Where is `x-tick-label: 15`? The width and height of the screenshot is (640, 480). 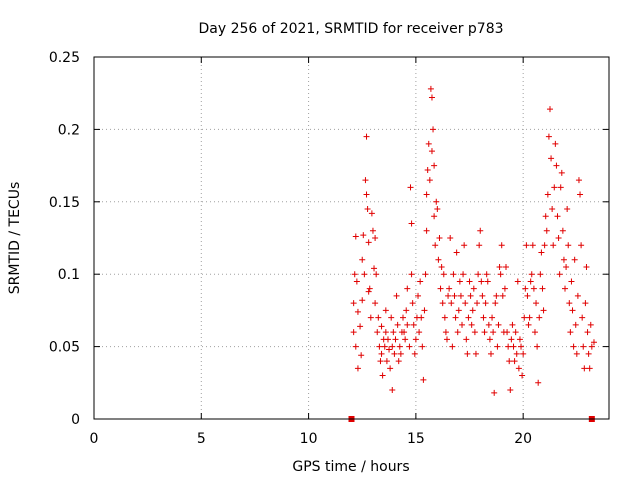
x-tick-label: 15 is located at coordinates (416, 439).